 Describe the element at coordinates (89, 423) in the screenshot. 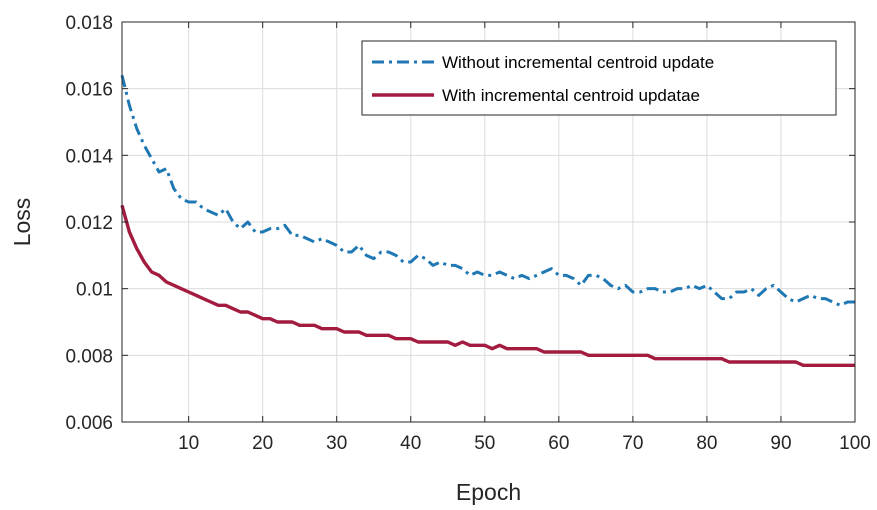

I see `y-tick-label: 0.006` at that location.